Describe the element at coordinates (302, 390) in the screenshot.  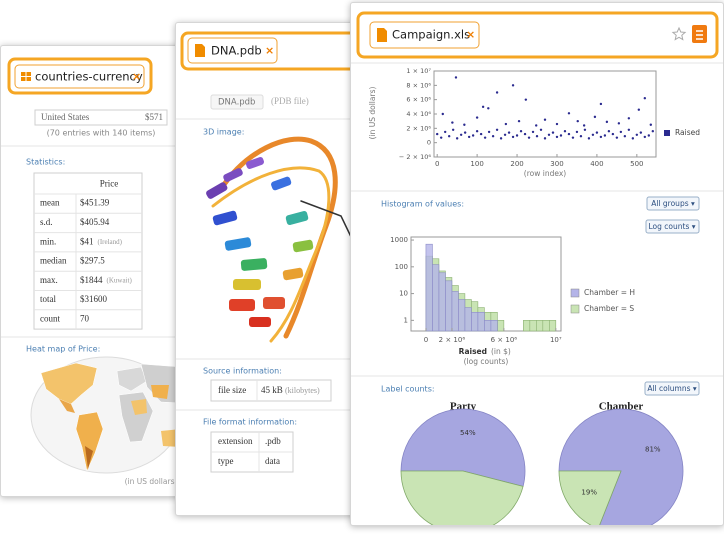
I see `table-note: (kilobytes)` at that location.